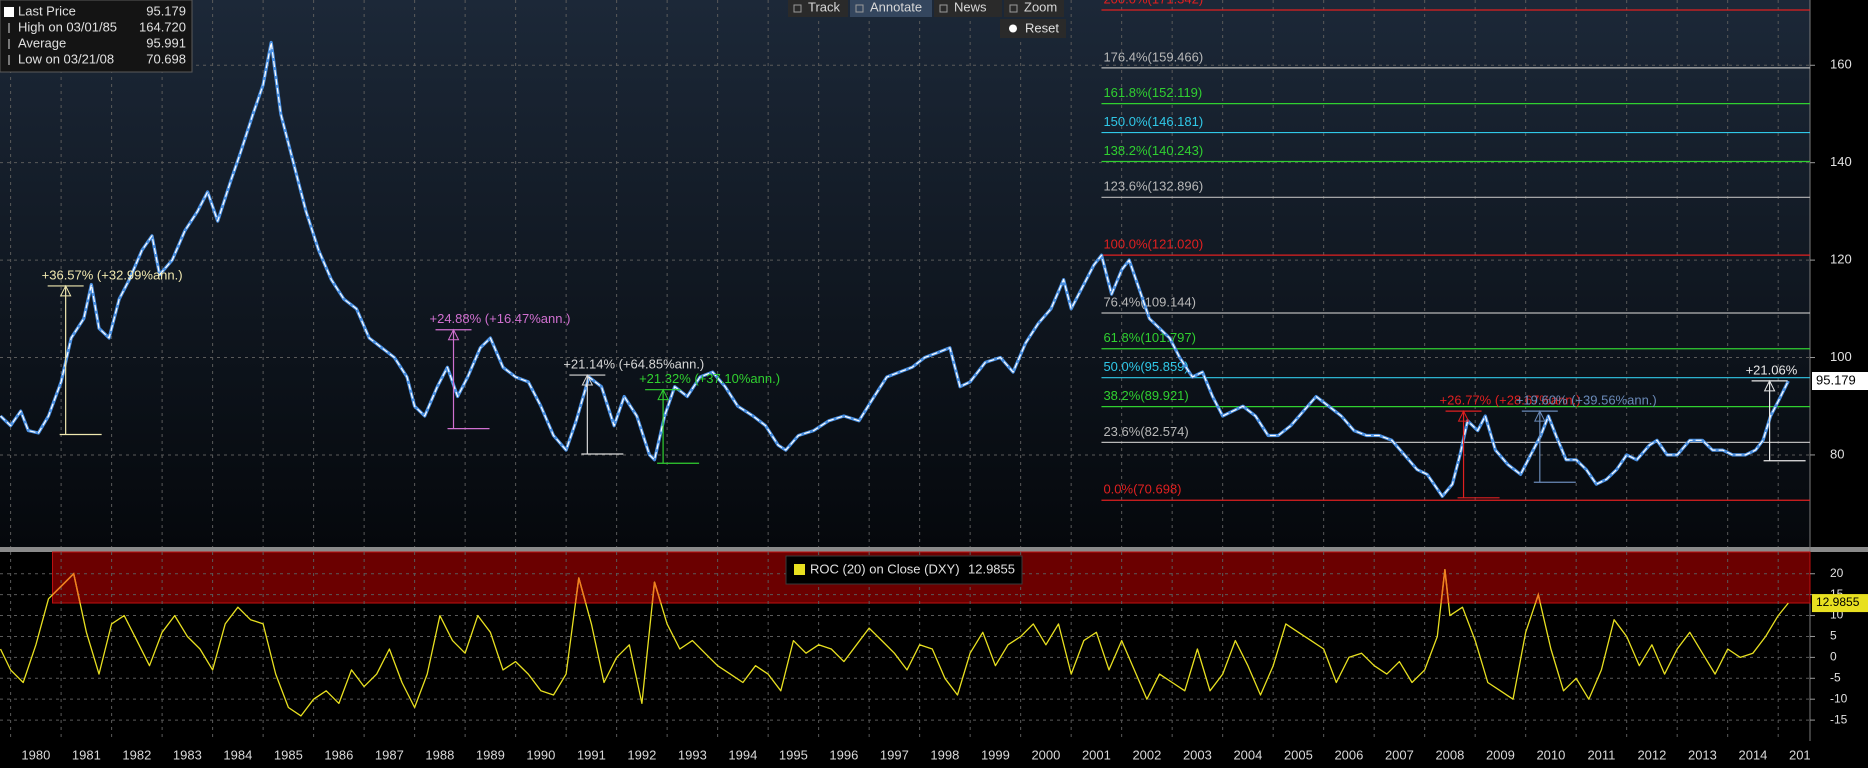  What do you see at coordinates (1149, 337) in the screenshot?
I see `fib-label: 61.8%(101.797)` at bounding box center [1149, 337].